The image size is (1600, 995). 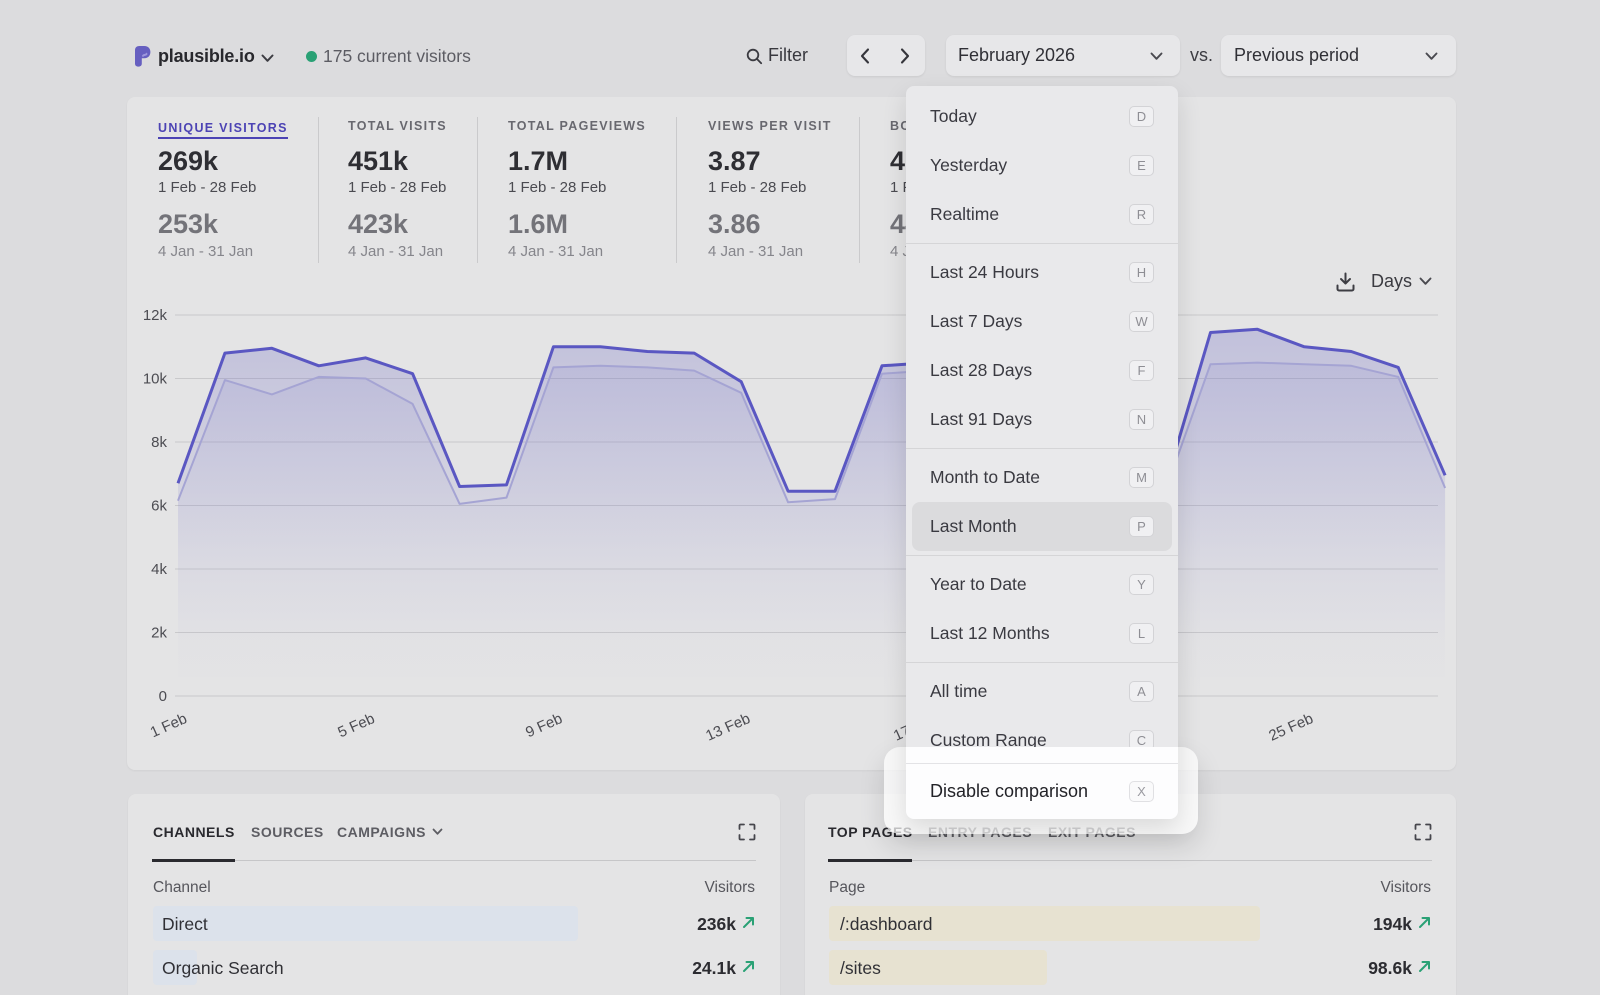 I want to click on svg-text: 10k, so click(x=155, y=379).